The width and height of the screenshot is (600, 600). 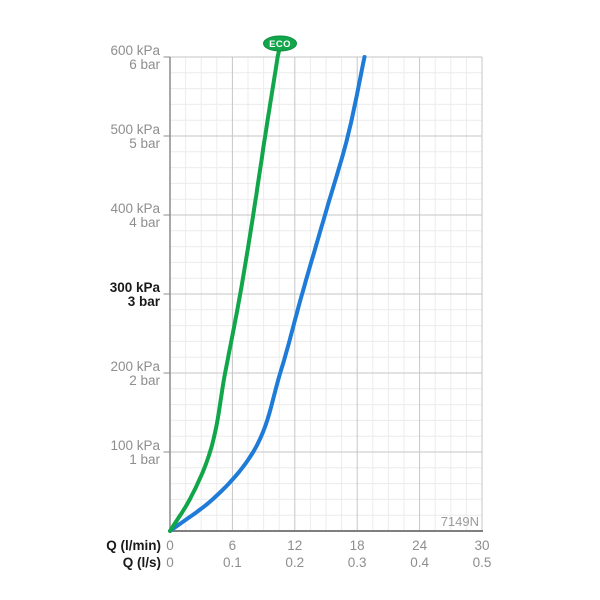 I want to click on y-label-bar: 3 bar, so click(x=144, y=301).